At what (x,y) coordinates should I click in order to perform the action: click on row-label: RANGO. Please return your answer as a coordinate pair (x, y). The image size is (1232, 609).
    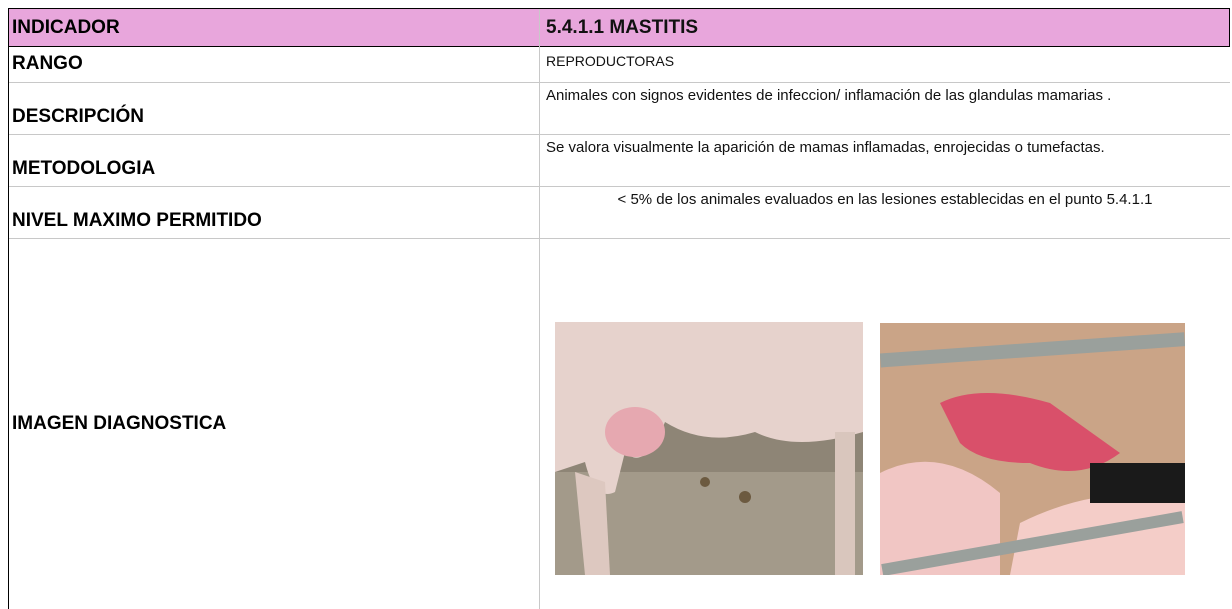
    Looking at the image, I should click on (274, 64).